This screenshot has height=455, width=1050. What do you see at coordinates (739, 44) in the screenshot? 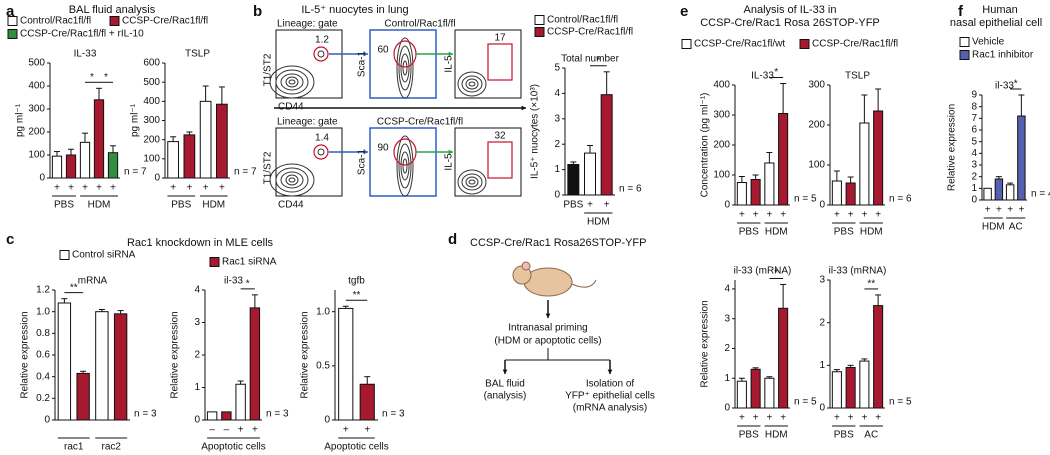
I see `legend-label: CCSP-Cre/Rac1fl/wt` at bounding box center [739, 44].